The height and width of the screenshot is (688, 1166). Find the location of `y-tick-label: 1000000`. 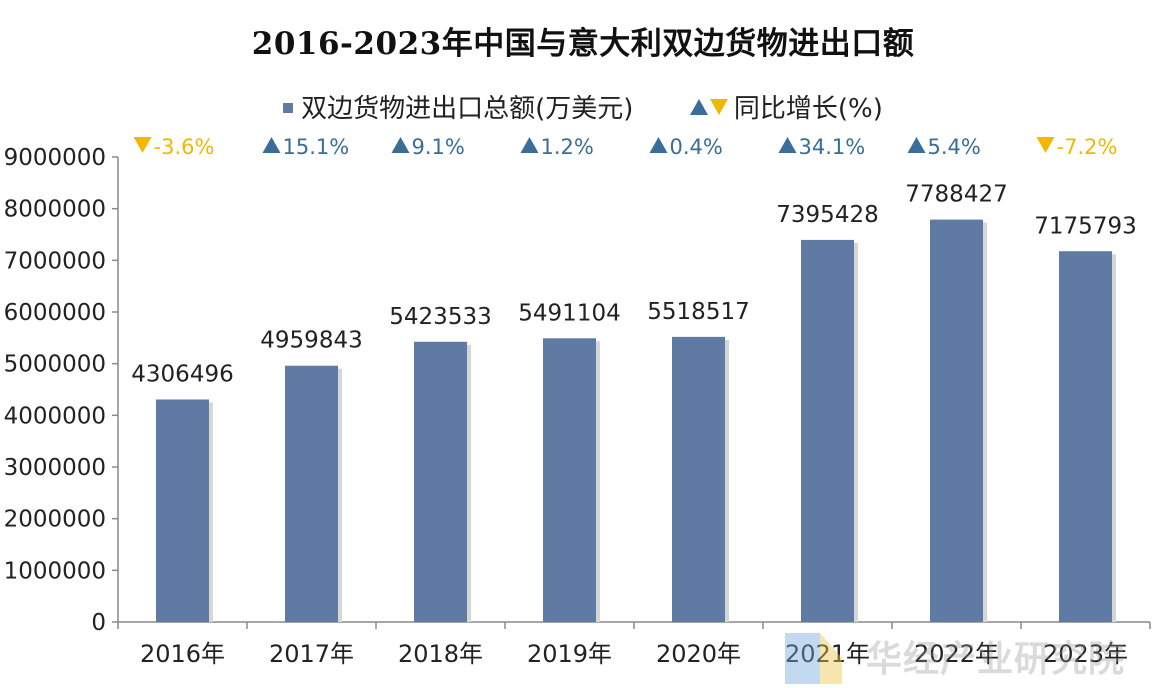

y-tick-label: 1000000 is located at coordinates (55, 571).